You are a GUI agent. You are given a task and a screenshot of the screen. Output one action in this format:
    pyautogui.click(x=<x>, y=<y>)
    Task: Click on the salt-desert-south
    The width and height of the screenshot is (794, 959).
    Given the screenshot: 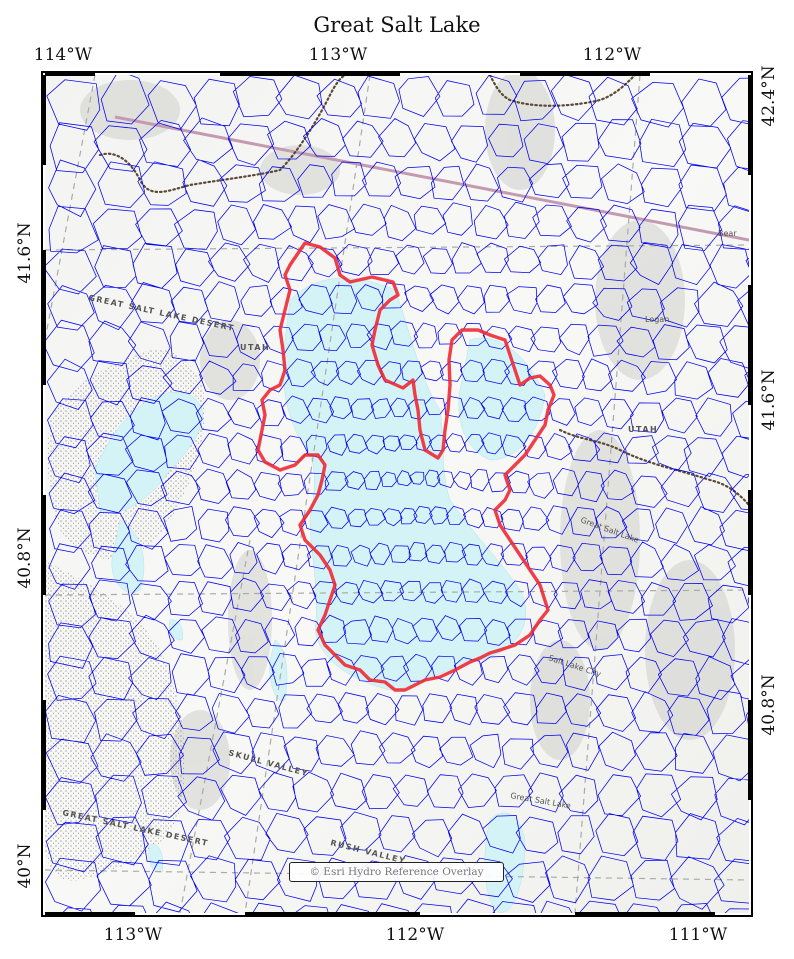 What is the action you would take?
    pyautogui.click(x=115, y=720)
    